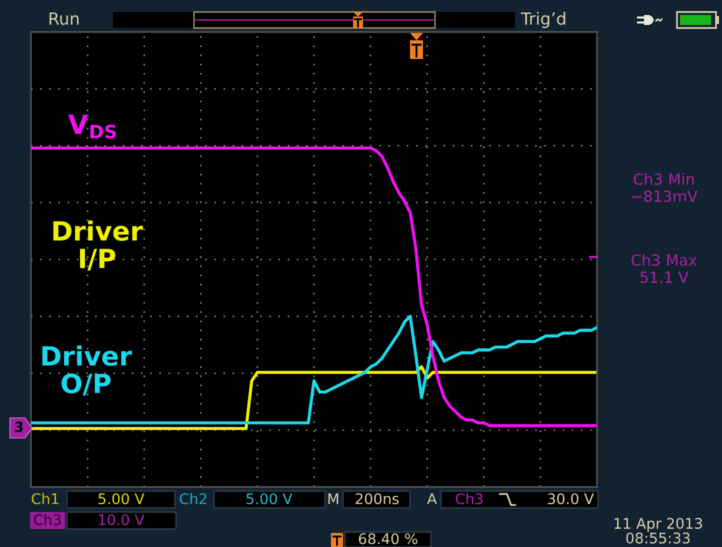 Image resolution: width=722 pixels, height=547 pixels. Describe the element at coordinates (193, 498) in the screenshot. I see `text: Ch2` at that location.